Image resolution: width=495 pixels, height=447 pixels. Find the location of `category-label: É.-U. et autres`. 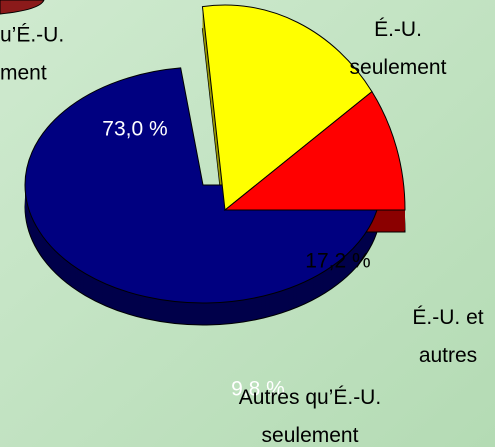

category-label: É.-U. et autres is located at coordinates (447, 336).